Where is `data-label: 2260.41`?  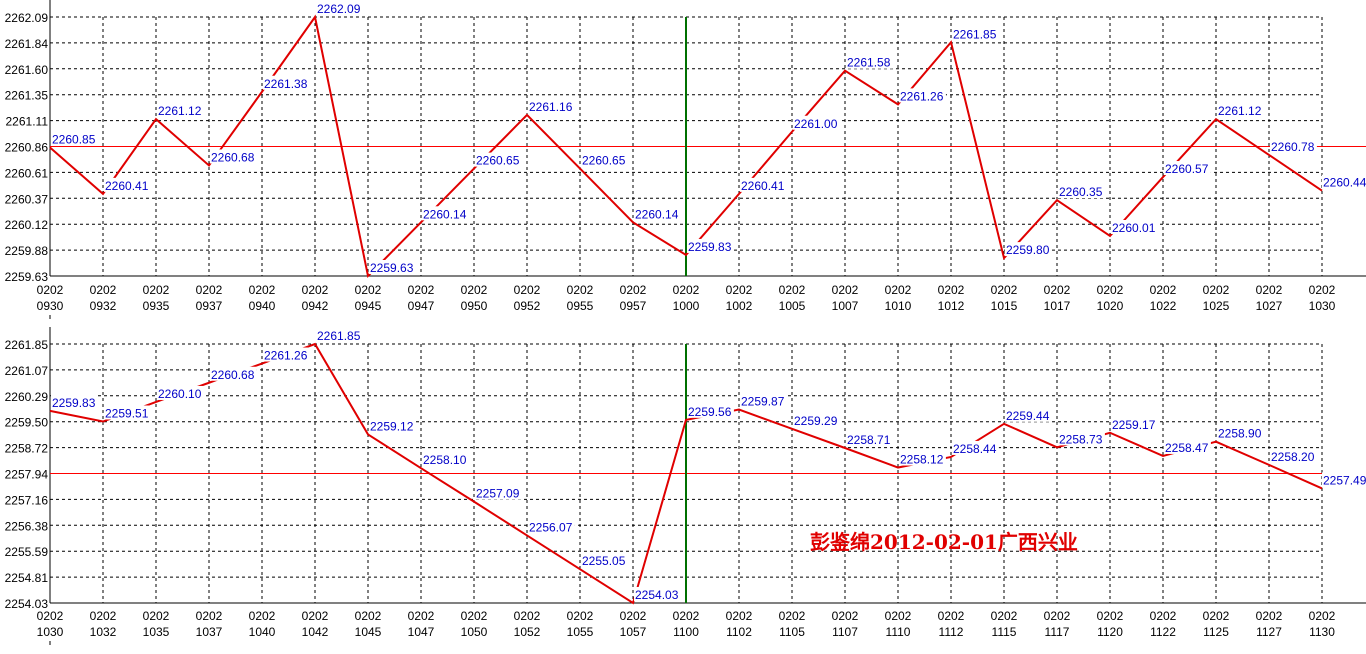 data-label: 2260.41 is located at coordinates (763, 186).